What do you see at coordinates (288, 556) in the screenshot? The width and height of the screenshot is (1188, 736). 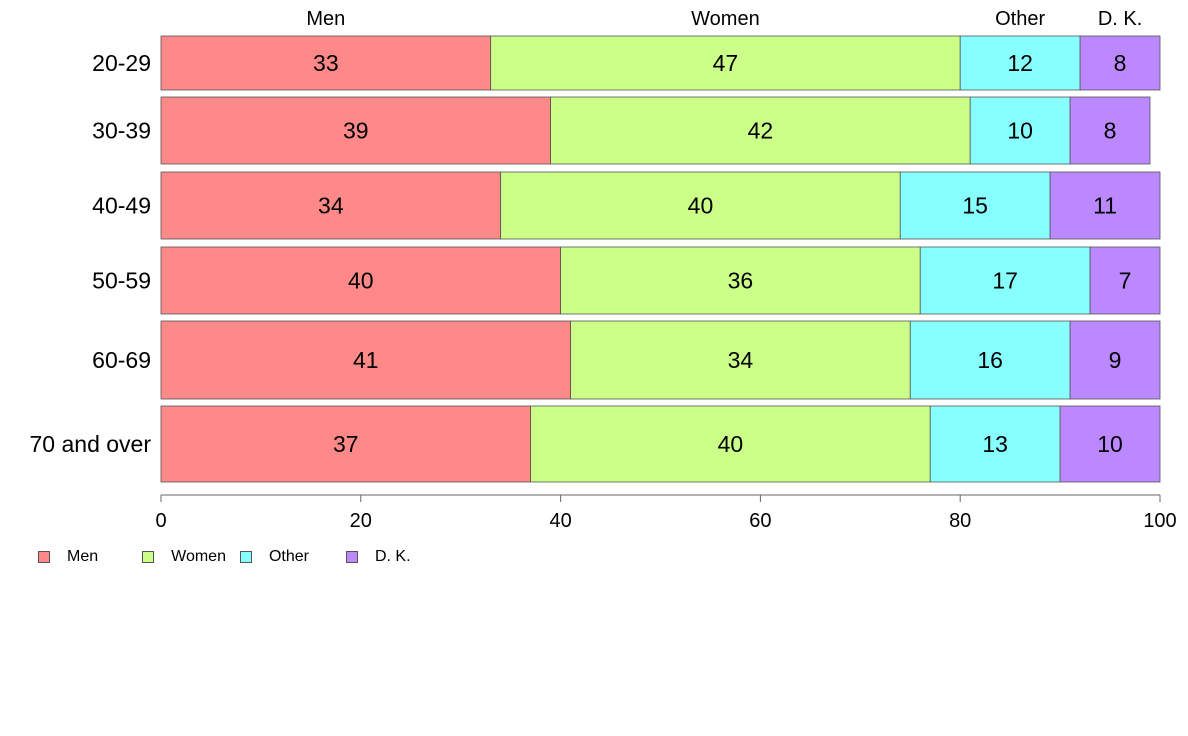 I see `legend-label: Other` at bounding box center [288, 556].